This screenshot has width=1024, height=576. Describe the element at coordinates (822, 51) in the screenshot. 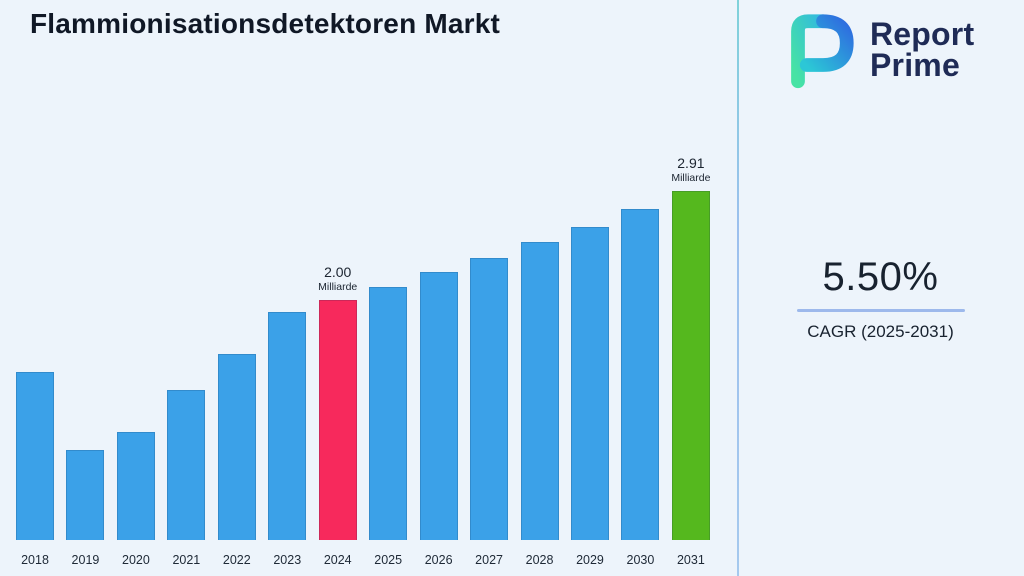

I see `report-prime-logo-icon` at that location.